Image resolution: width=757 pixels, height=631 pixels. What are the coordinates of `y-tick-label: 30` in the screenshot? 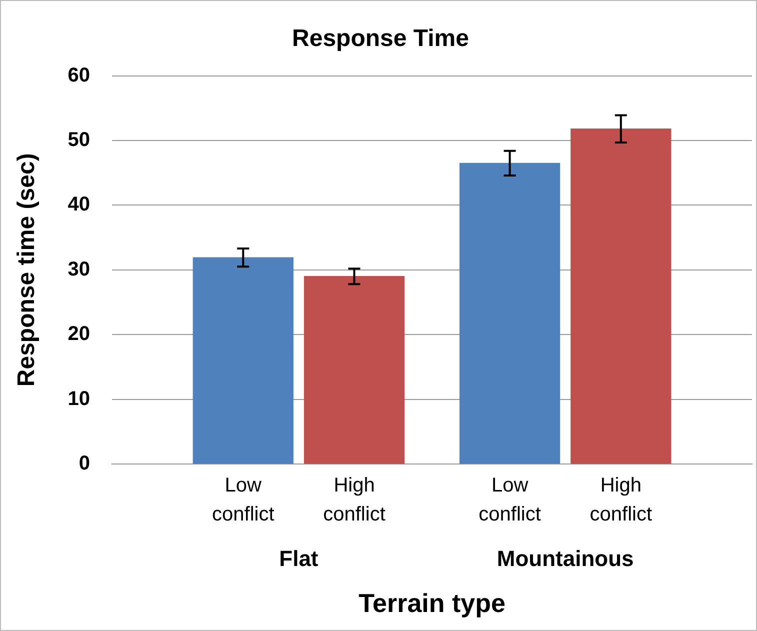 It's located at (79, 269).